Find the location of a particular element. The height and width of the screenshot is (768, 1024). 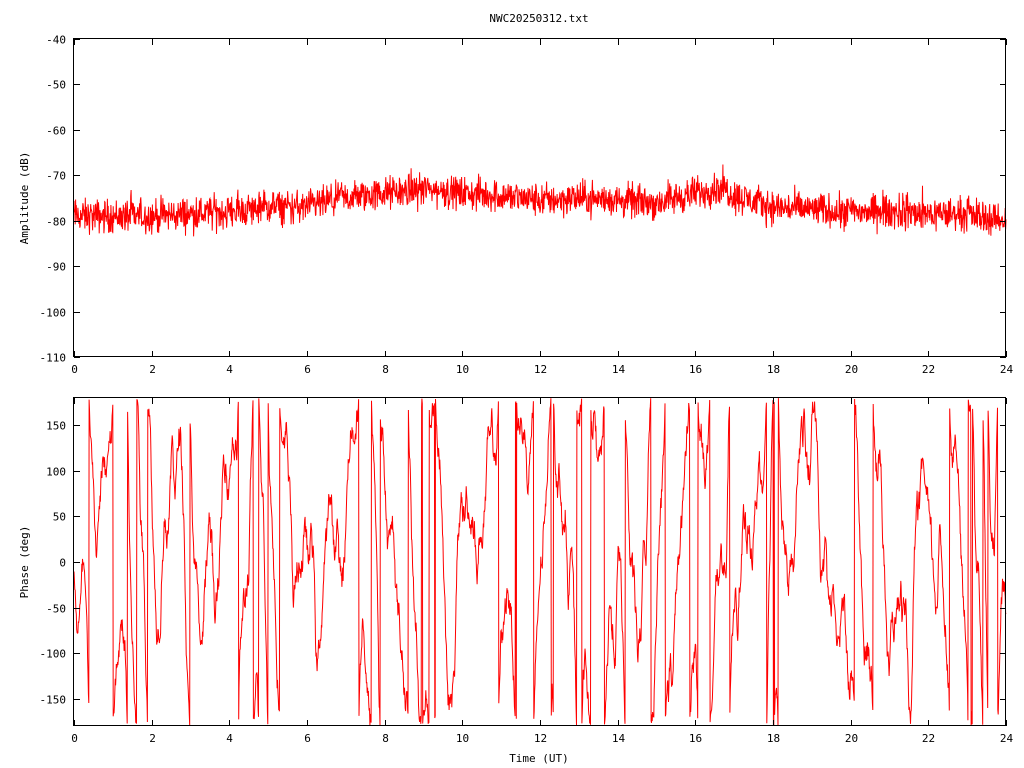

amplitude-y-tick-label: -110 is located at coordinates (53, 358).